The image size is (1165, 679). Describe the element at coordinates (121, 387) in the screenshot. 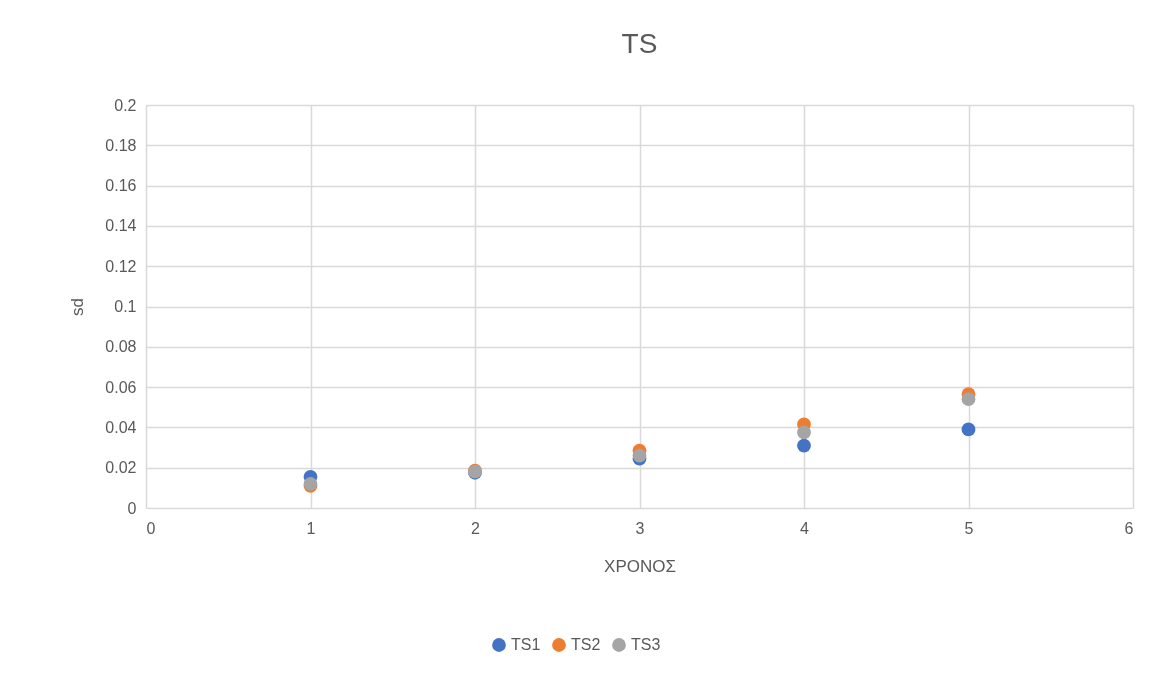

I see `y-tick-label: 0.06` at that location.